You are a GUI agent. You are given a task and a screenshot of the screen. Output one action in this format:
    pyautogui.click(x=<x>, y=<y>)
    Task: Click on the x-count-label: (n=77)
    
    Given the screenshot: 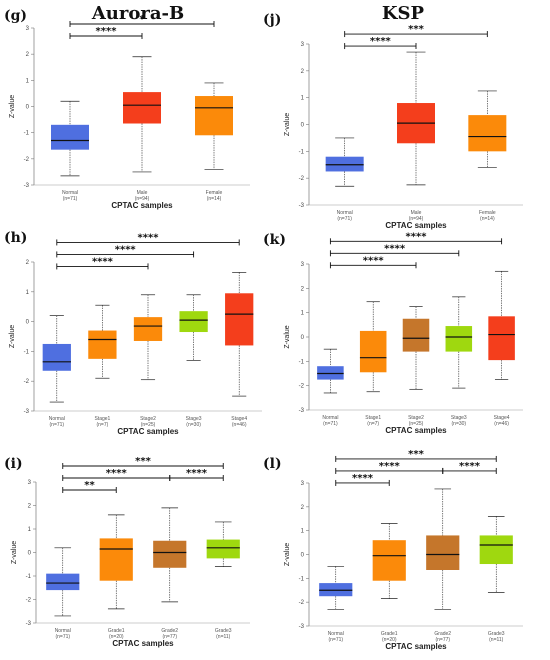 What is the action you would take?
    pyautogui.click(x=442, y=640)
    